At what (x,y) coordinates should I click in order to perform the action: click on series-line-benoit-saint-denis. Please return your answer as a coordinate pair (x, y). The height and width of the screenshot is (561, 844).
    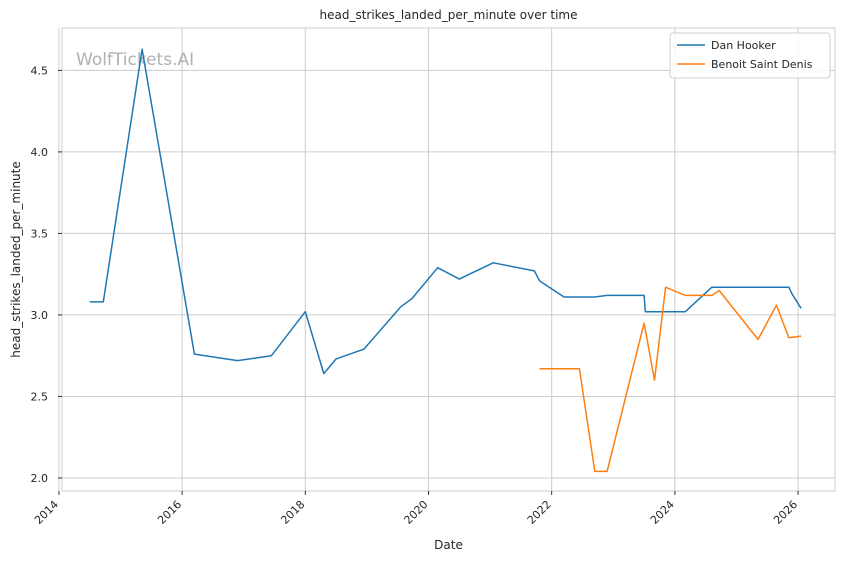
    Looking at the image, I should click on (670, 379).